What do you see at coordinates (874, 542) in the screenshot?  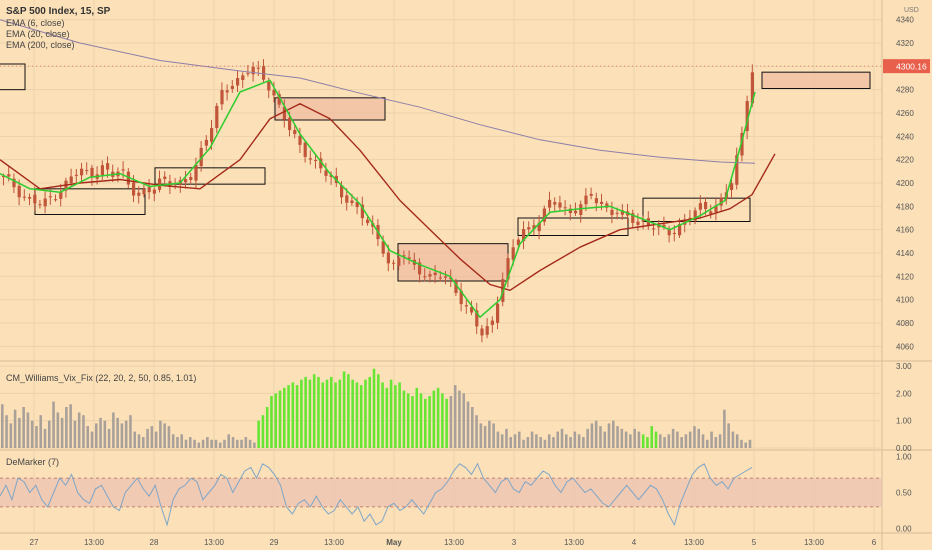 I see `x-tick-label: 6` at bounding box center [874, 542].